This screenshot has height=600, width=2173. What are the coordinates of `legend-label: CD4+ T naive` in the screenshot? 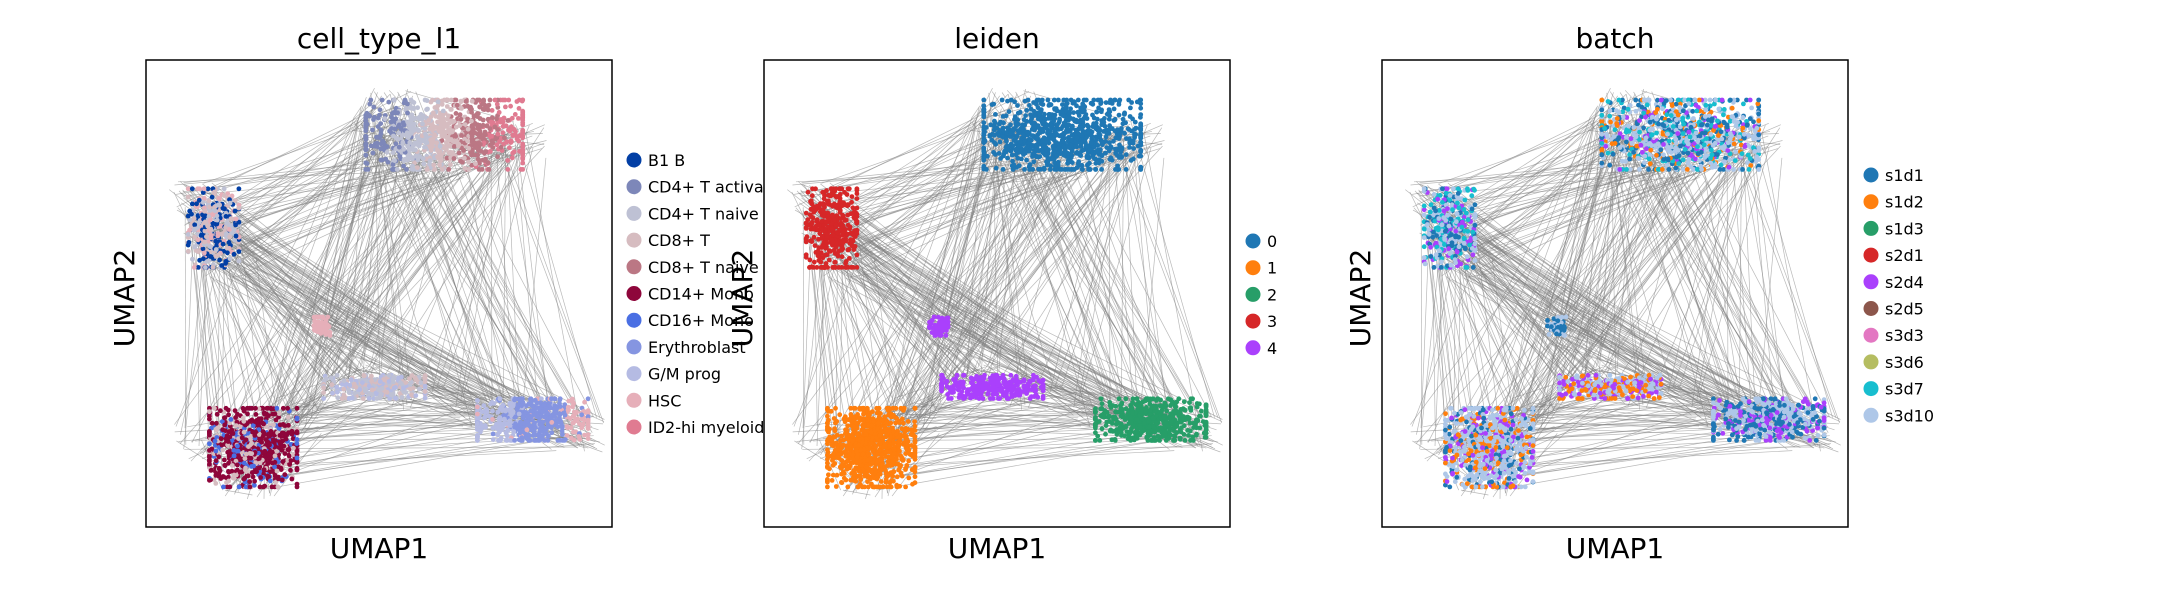 It's located at (703, 213).